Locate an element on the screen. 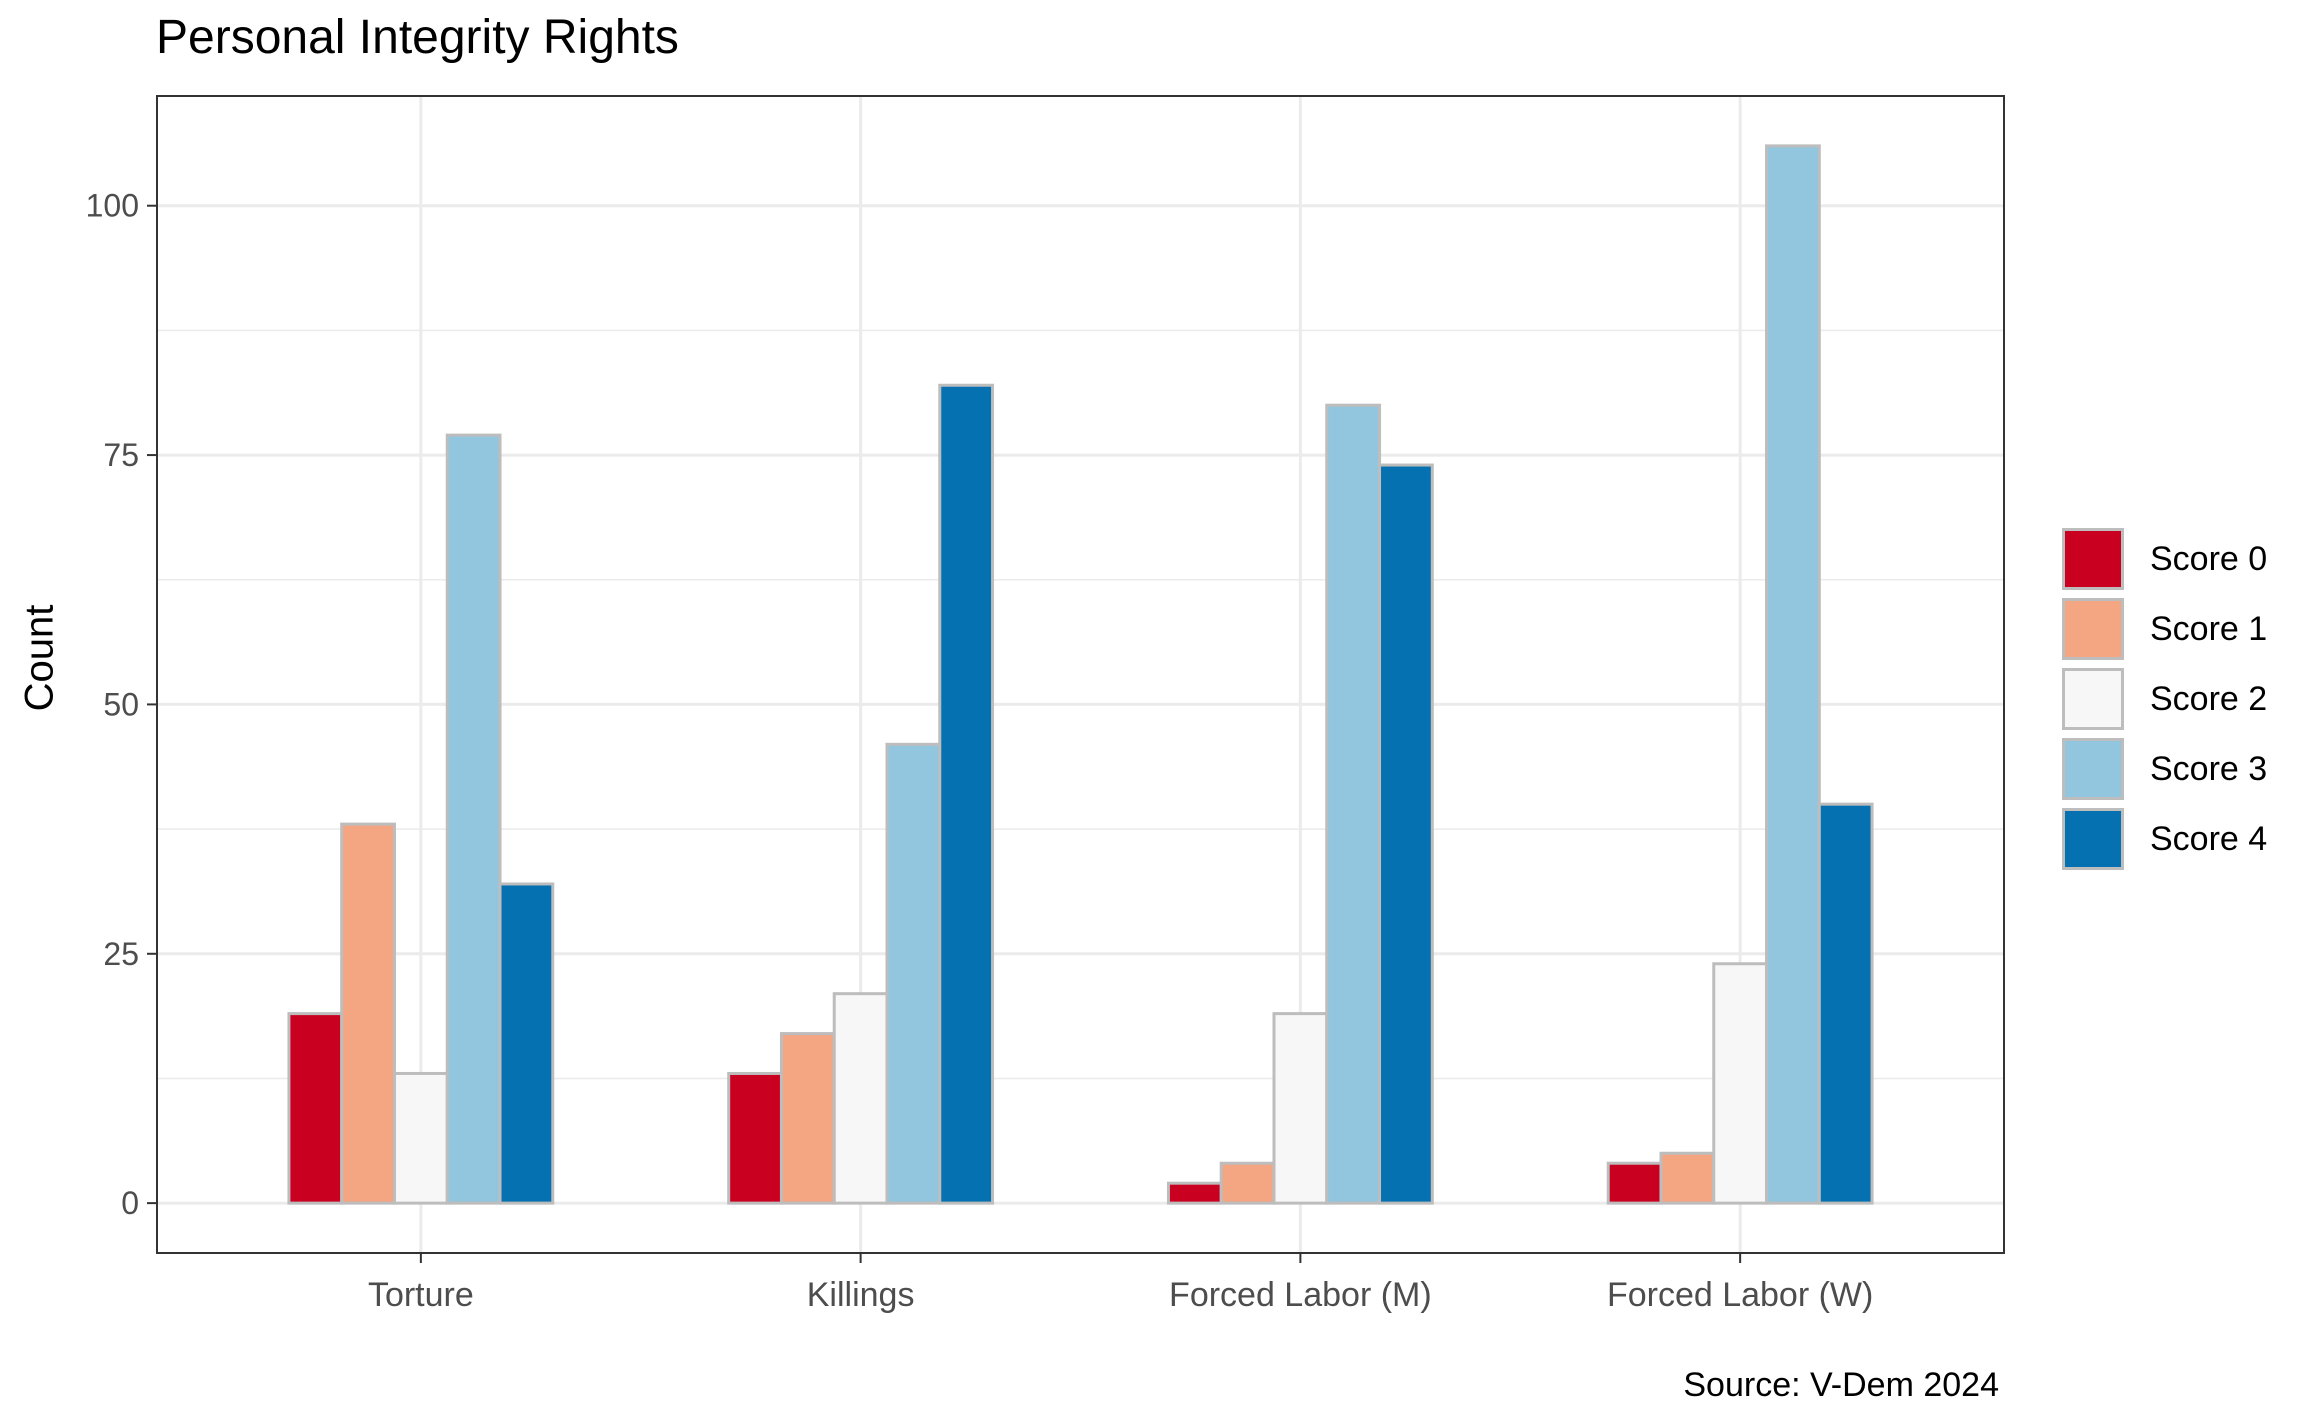 The height and width of the screenshot is (1423, 2304). chart-title: Personal Integrity Rights is located at coordinates (417, 37).